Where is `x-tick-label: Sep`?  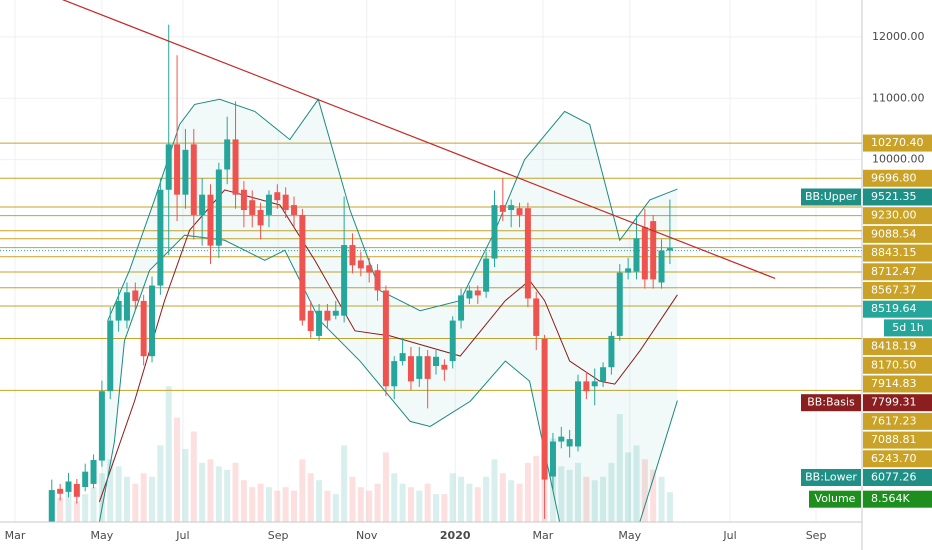
x-tick-label: Sep is located at coordinates (816, 535).